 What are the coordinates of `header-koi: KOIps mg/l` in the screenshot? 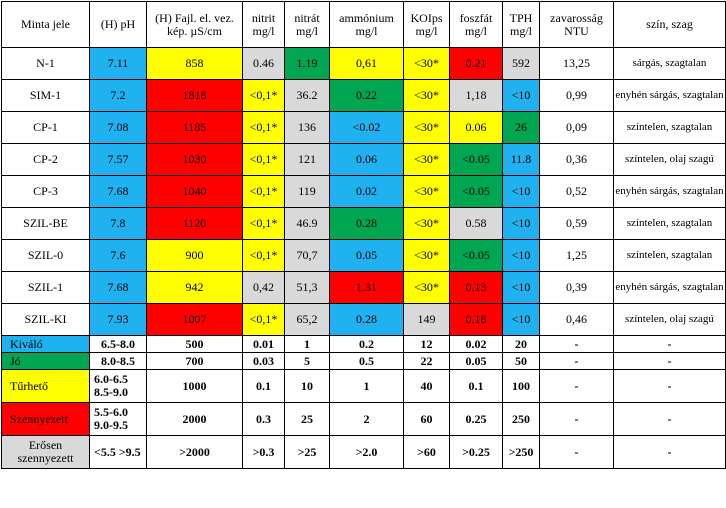 It's located at (426, 24).